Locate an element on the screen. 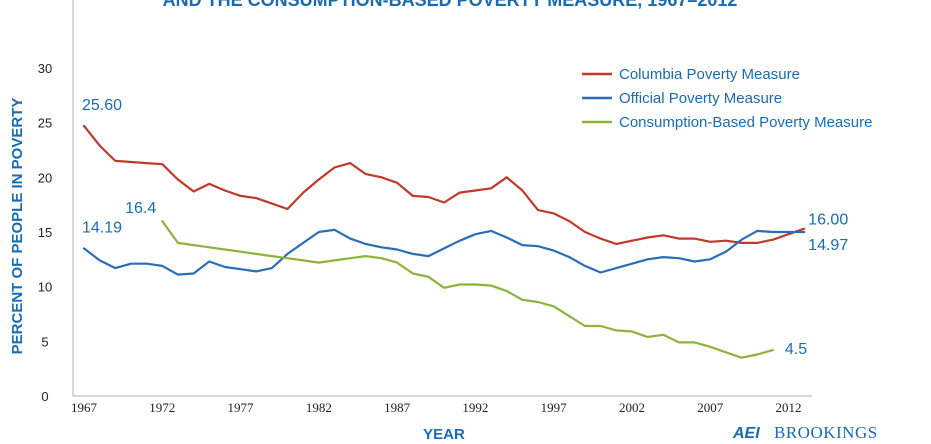  y-tick-labels: 0 5 10 15 20 25 30 is located at coordinates (45, 232).